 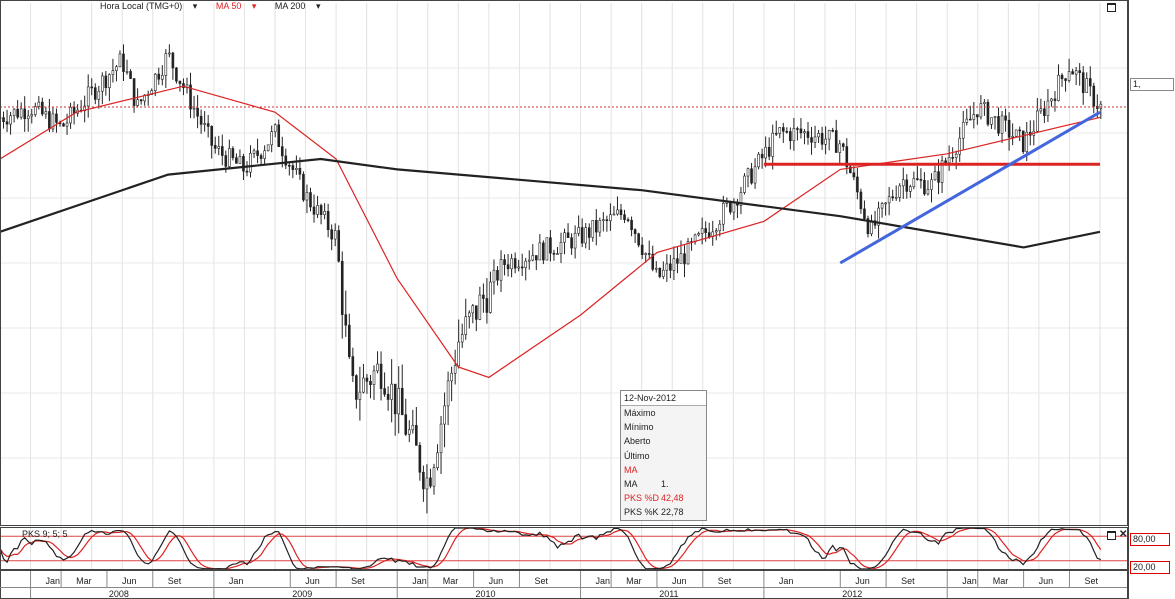 What do you see at coordinates (663, 498) in the screenshot?
I see `tooltip-row: PKS %D 42,48` at bounding box center [663, 498].